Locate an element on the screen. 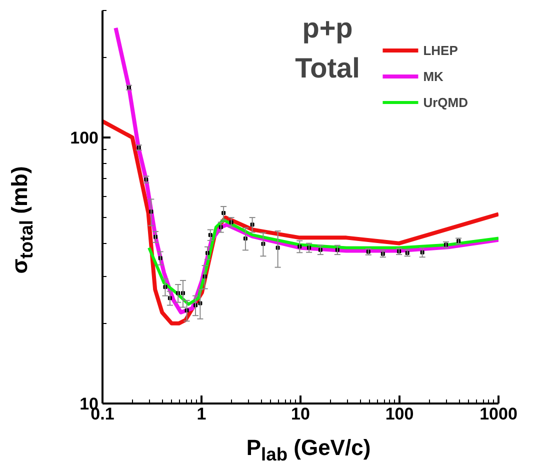  x-tick-label: 10 is located at coordinates (300, 414).